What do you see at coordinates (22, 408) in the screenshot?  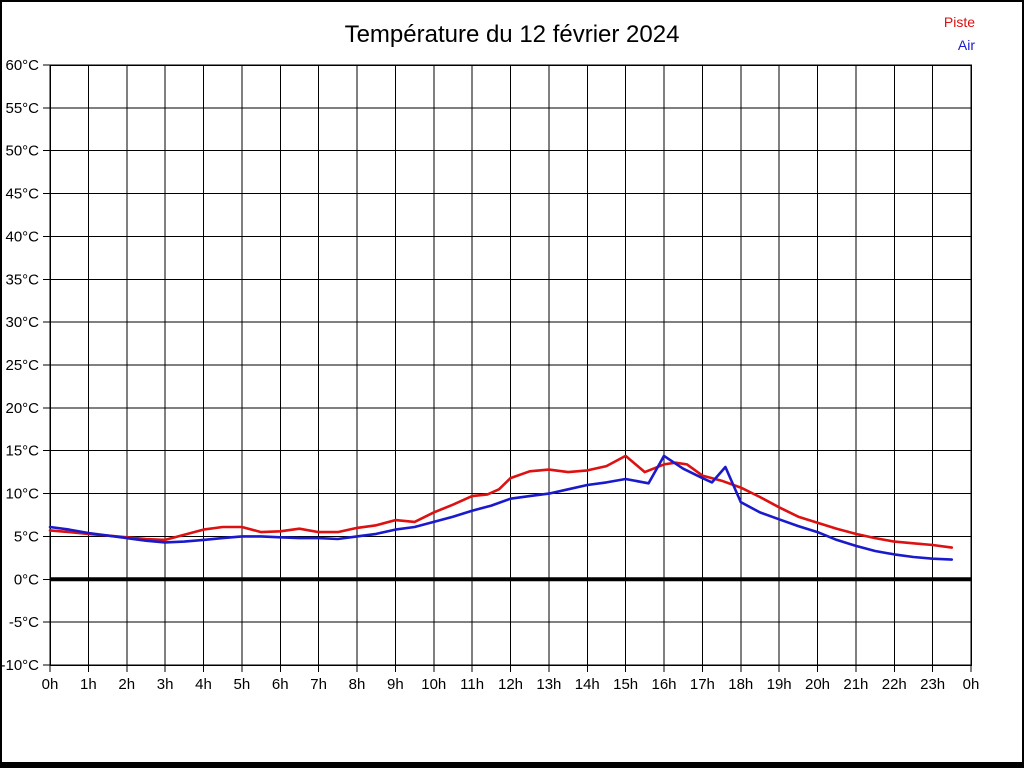 I see `y-axis-label: 20°C` at bounding box center [22, 408].